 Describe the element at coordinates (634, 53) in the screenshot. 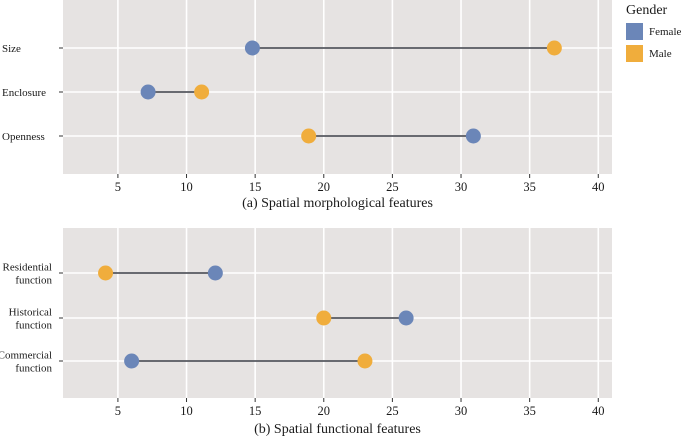

I see `legend-swatch-male` at that location.